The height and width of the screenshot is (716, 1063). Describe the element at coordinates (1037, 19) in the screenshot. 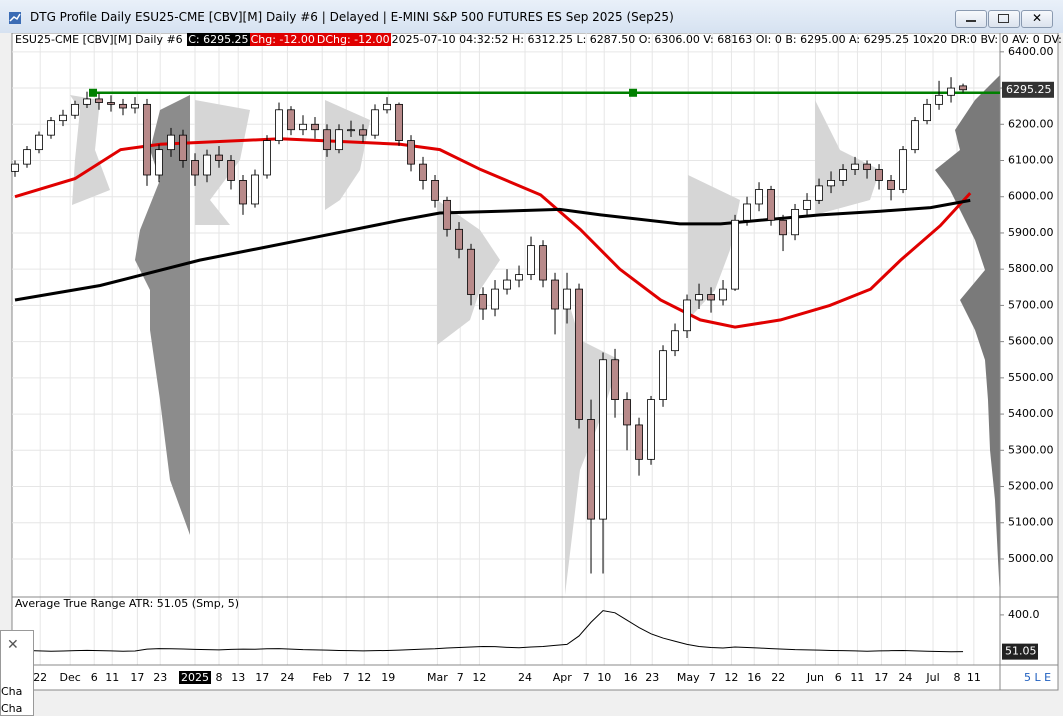

I see `close-button: ✕` at that location.